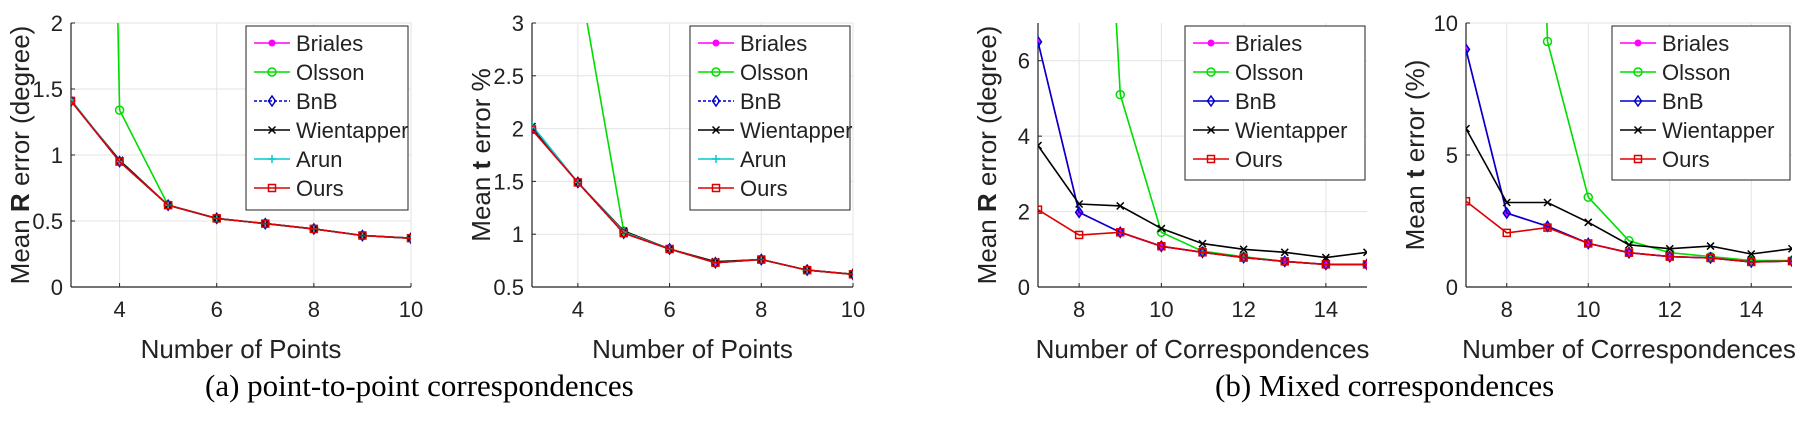 This screenshot has height=423, width=1816. Describe the element at coordinates (578, 309) in the screenshot. I see `x-tick-label: 4` at that location.